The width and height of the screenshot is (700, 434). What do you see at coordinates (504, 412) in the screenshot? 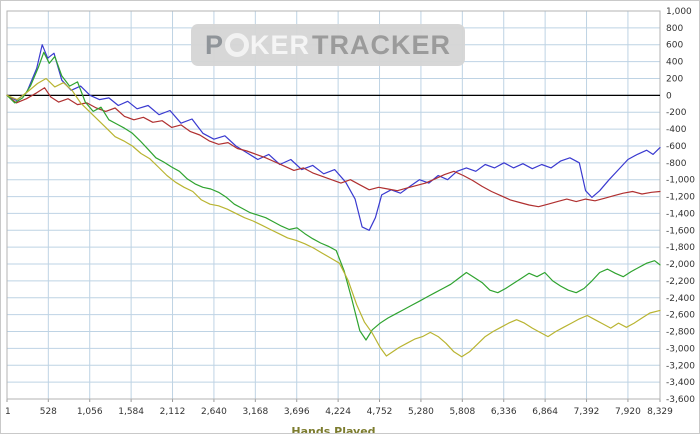
I see `x-tick-label: 6,336` at bounding box center [504, 412].